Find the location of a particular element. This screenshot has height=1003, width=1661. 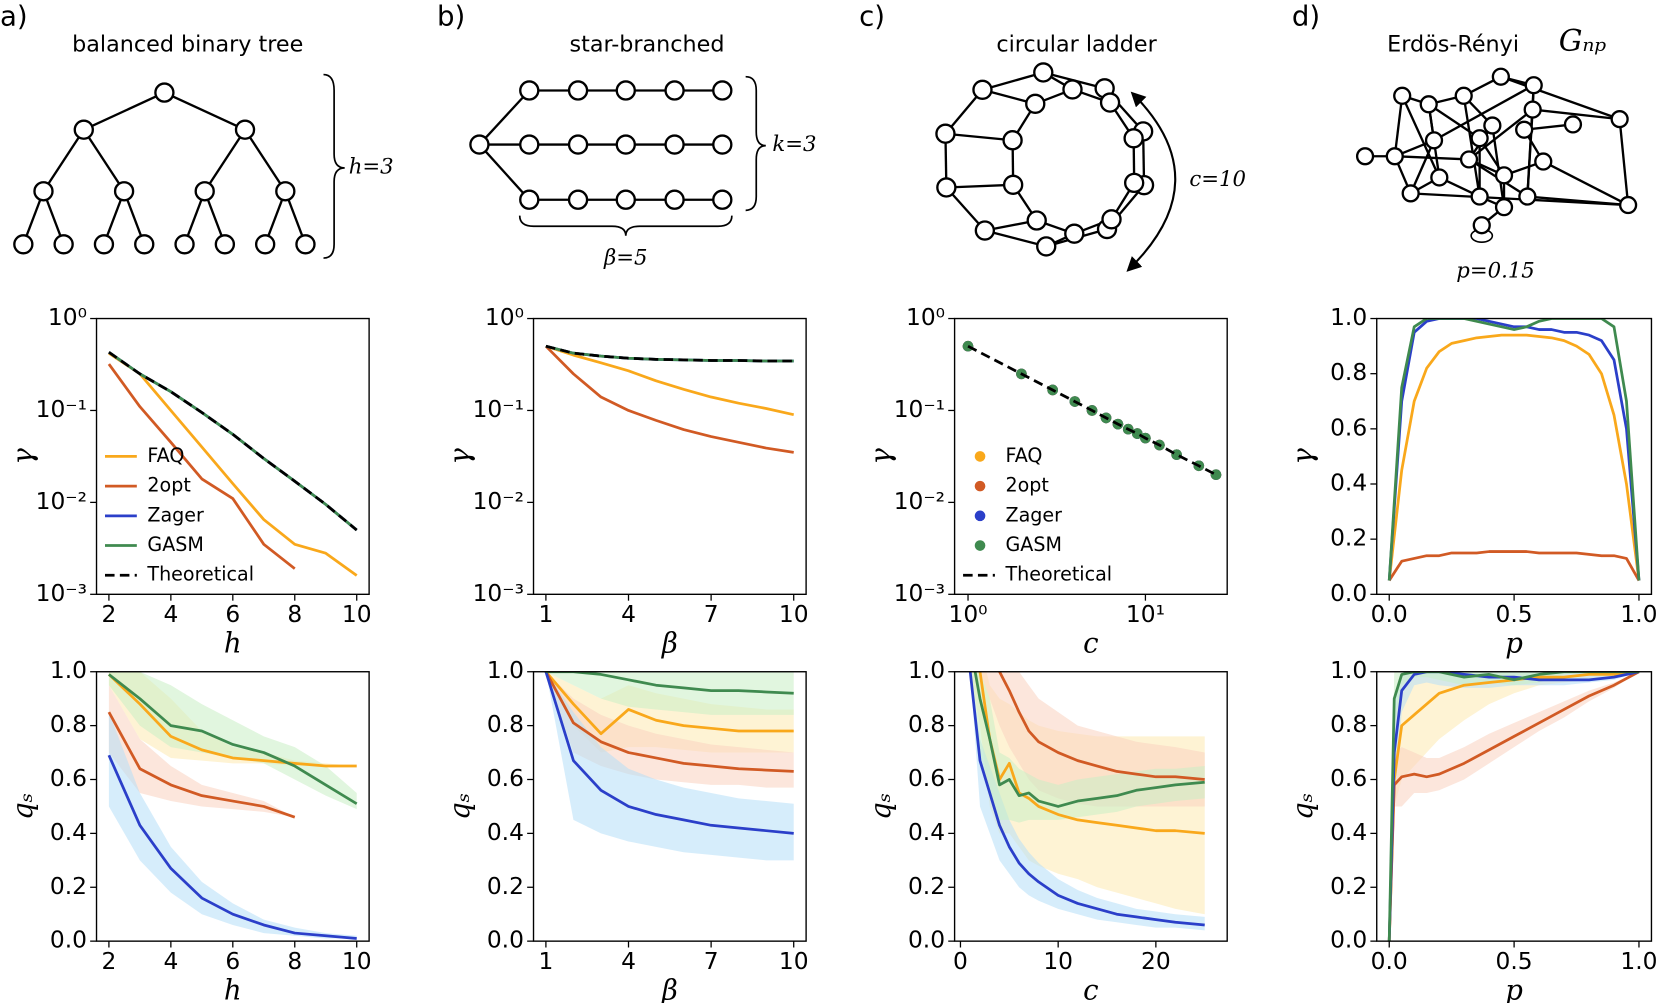

axes-frame is located at coordinates (669, 806).